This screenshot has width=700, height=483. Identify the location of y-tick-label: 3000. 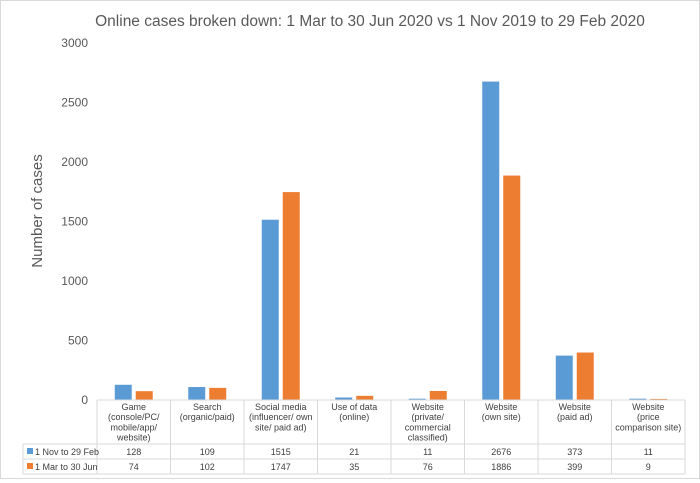
(74, 43).